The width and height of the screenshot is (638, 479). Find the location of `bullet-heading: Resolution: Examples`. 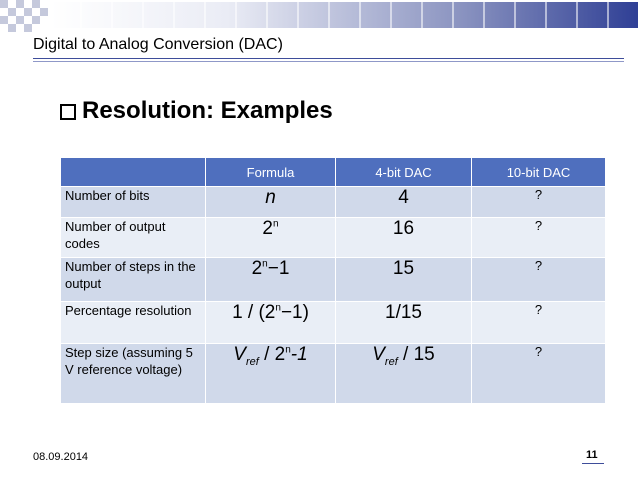

bullet-heading: Resolution: Examples is located at coordinates (196, 111).